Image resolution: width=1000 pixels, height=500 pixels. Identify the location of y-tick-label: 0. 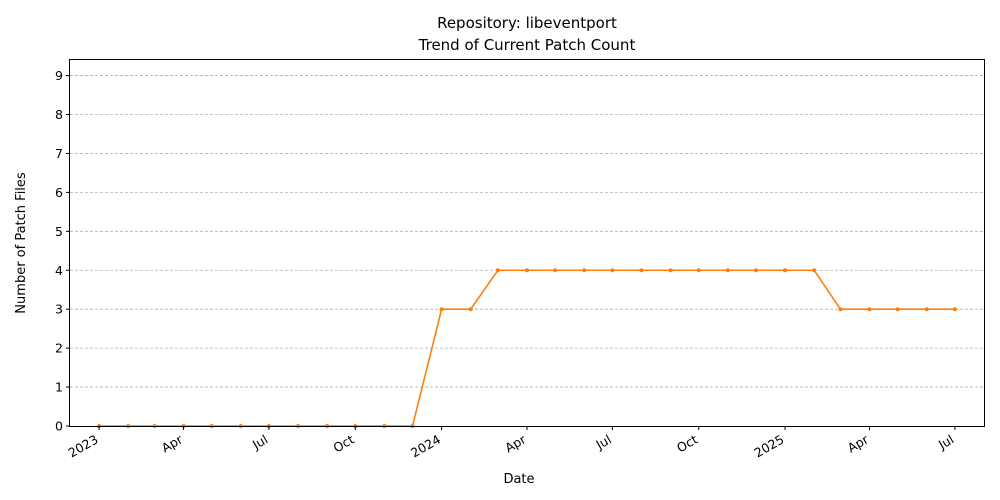
(59, 426).